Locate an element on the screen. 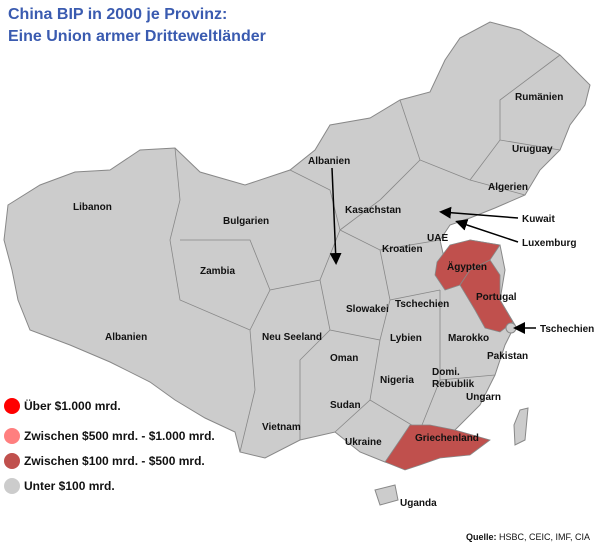  label-sudan: Sudan is located at coordinates (345, 405).